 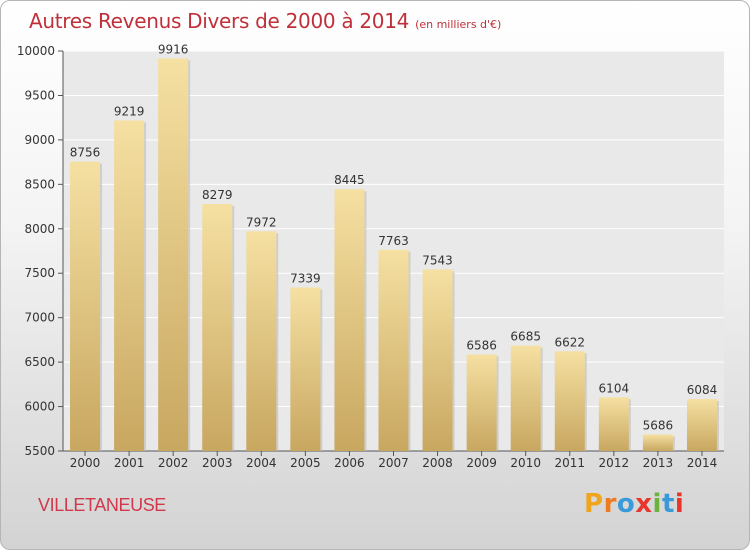 What do you see at coordinates (658, 463) in the screenshot?
I see `x-tick-label: 2013` at bounding box center [658, 463].